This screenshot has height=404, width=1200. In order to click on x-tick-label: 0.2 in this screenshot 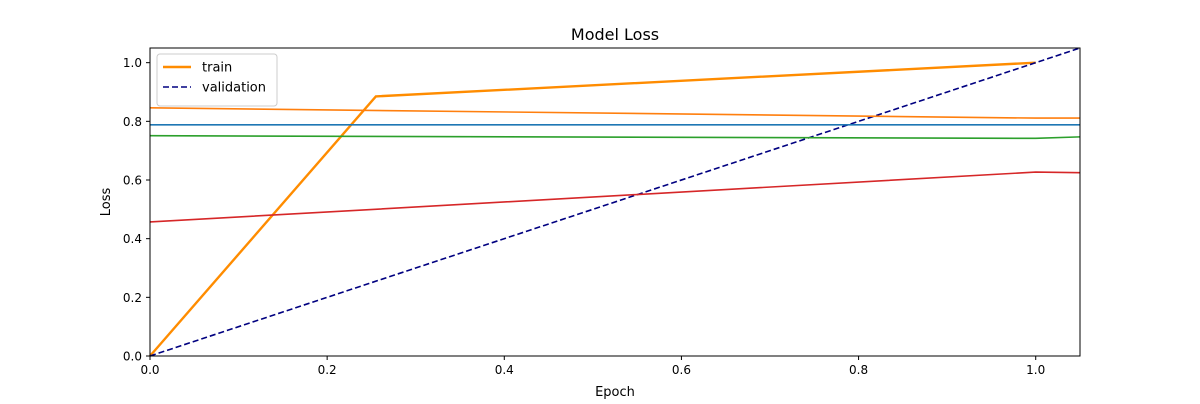, I will do `click(327, 370)`.